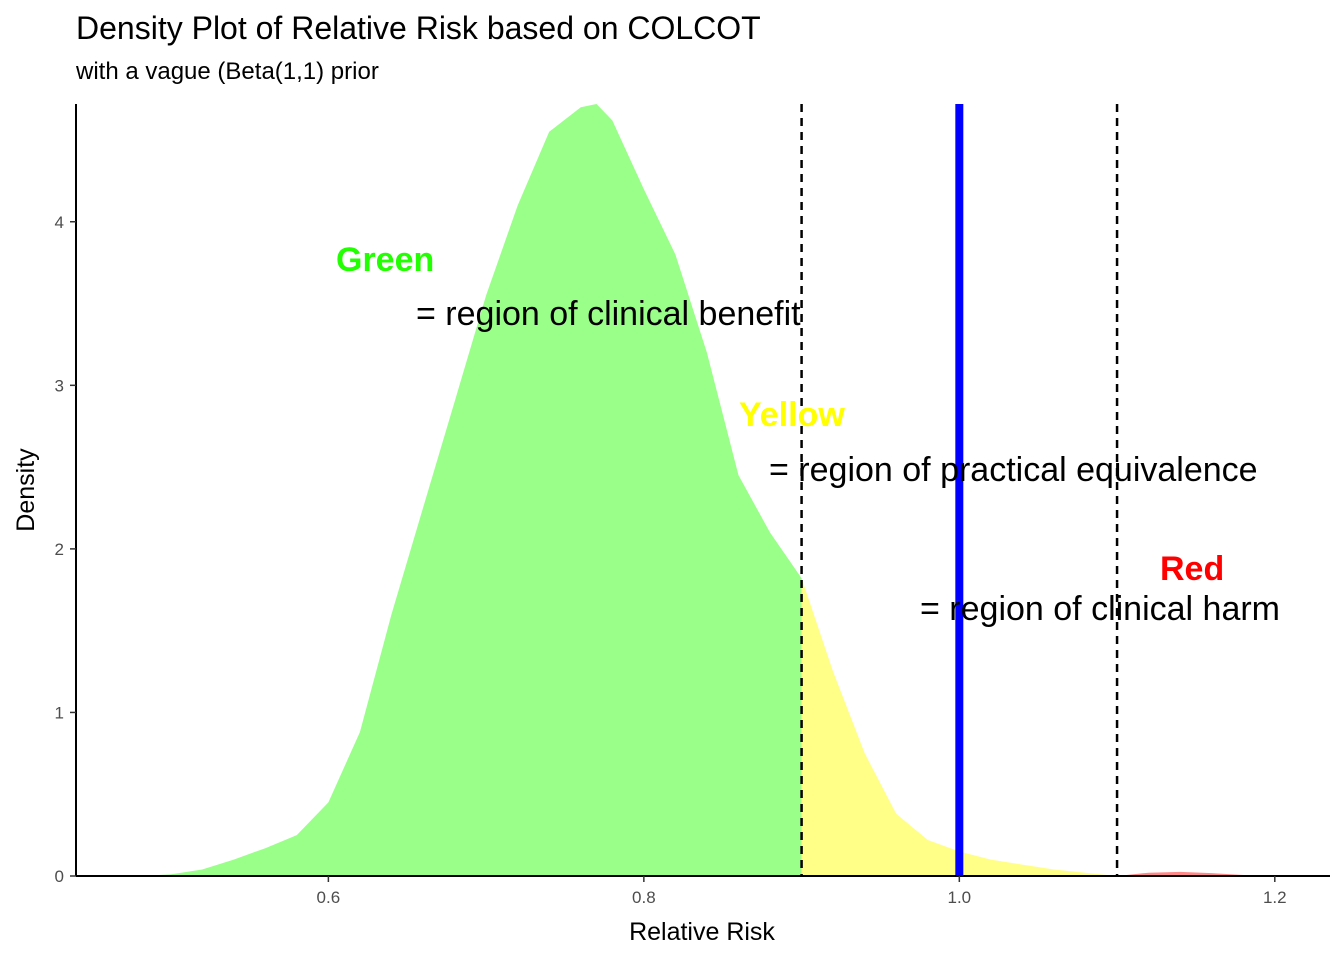 The image size is (1344, 960). I want to click on annotation-red-keyword: Red, so click(1192, 569).